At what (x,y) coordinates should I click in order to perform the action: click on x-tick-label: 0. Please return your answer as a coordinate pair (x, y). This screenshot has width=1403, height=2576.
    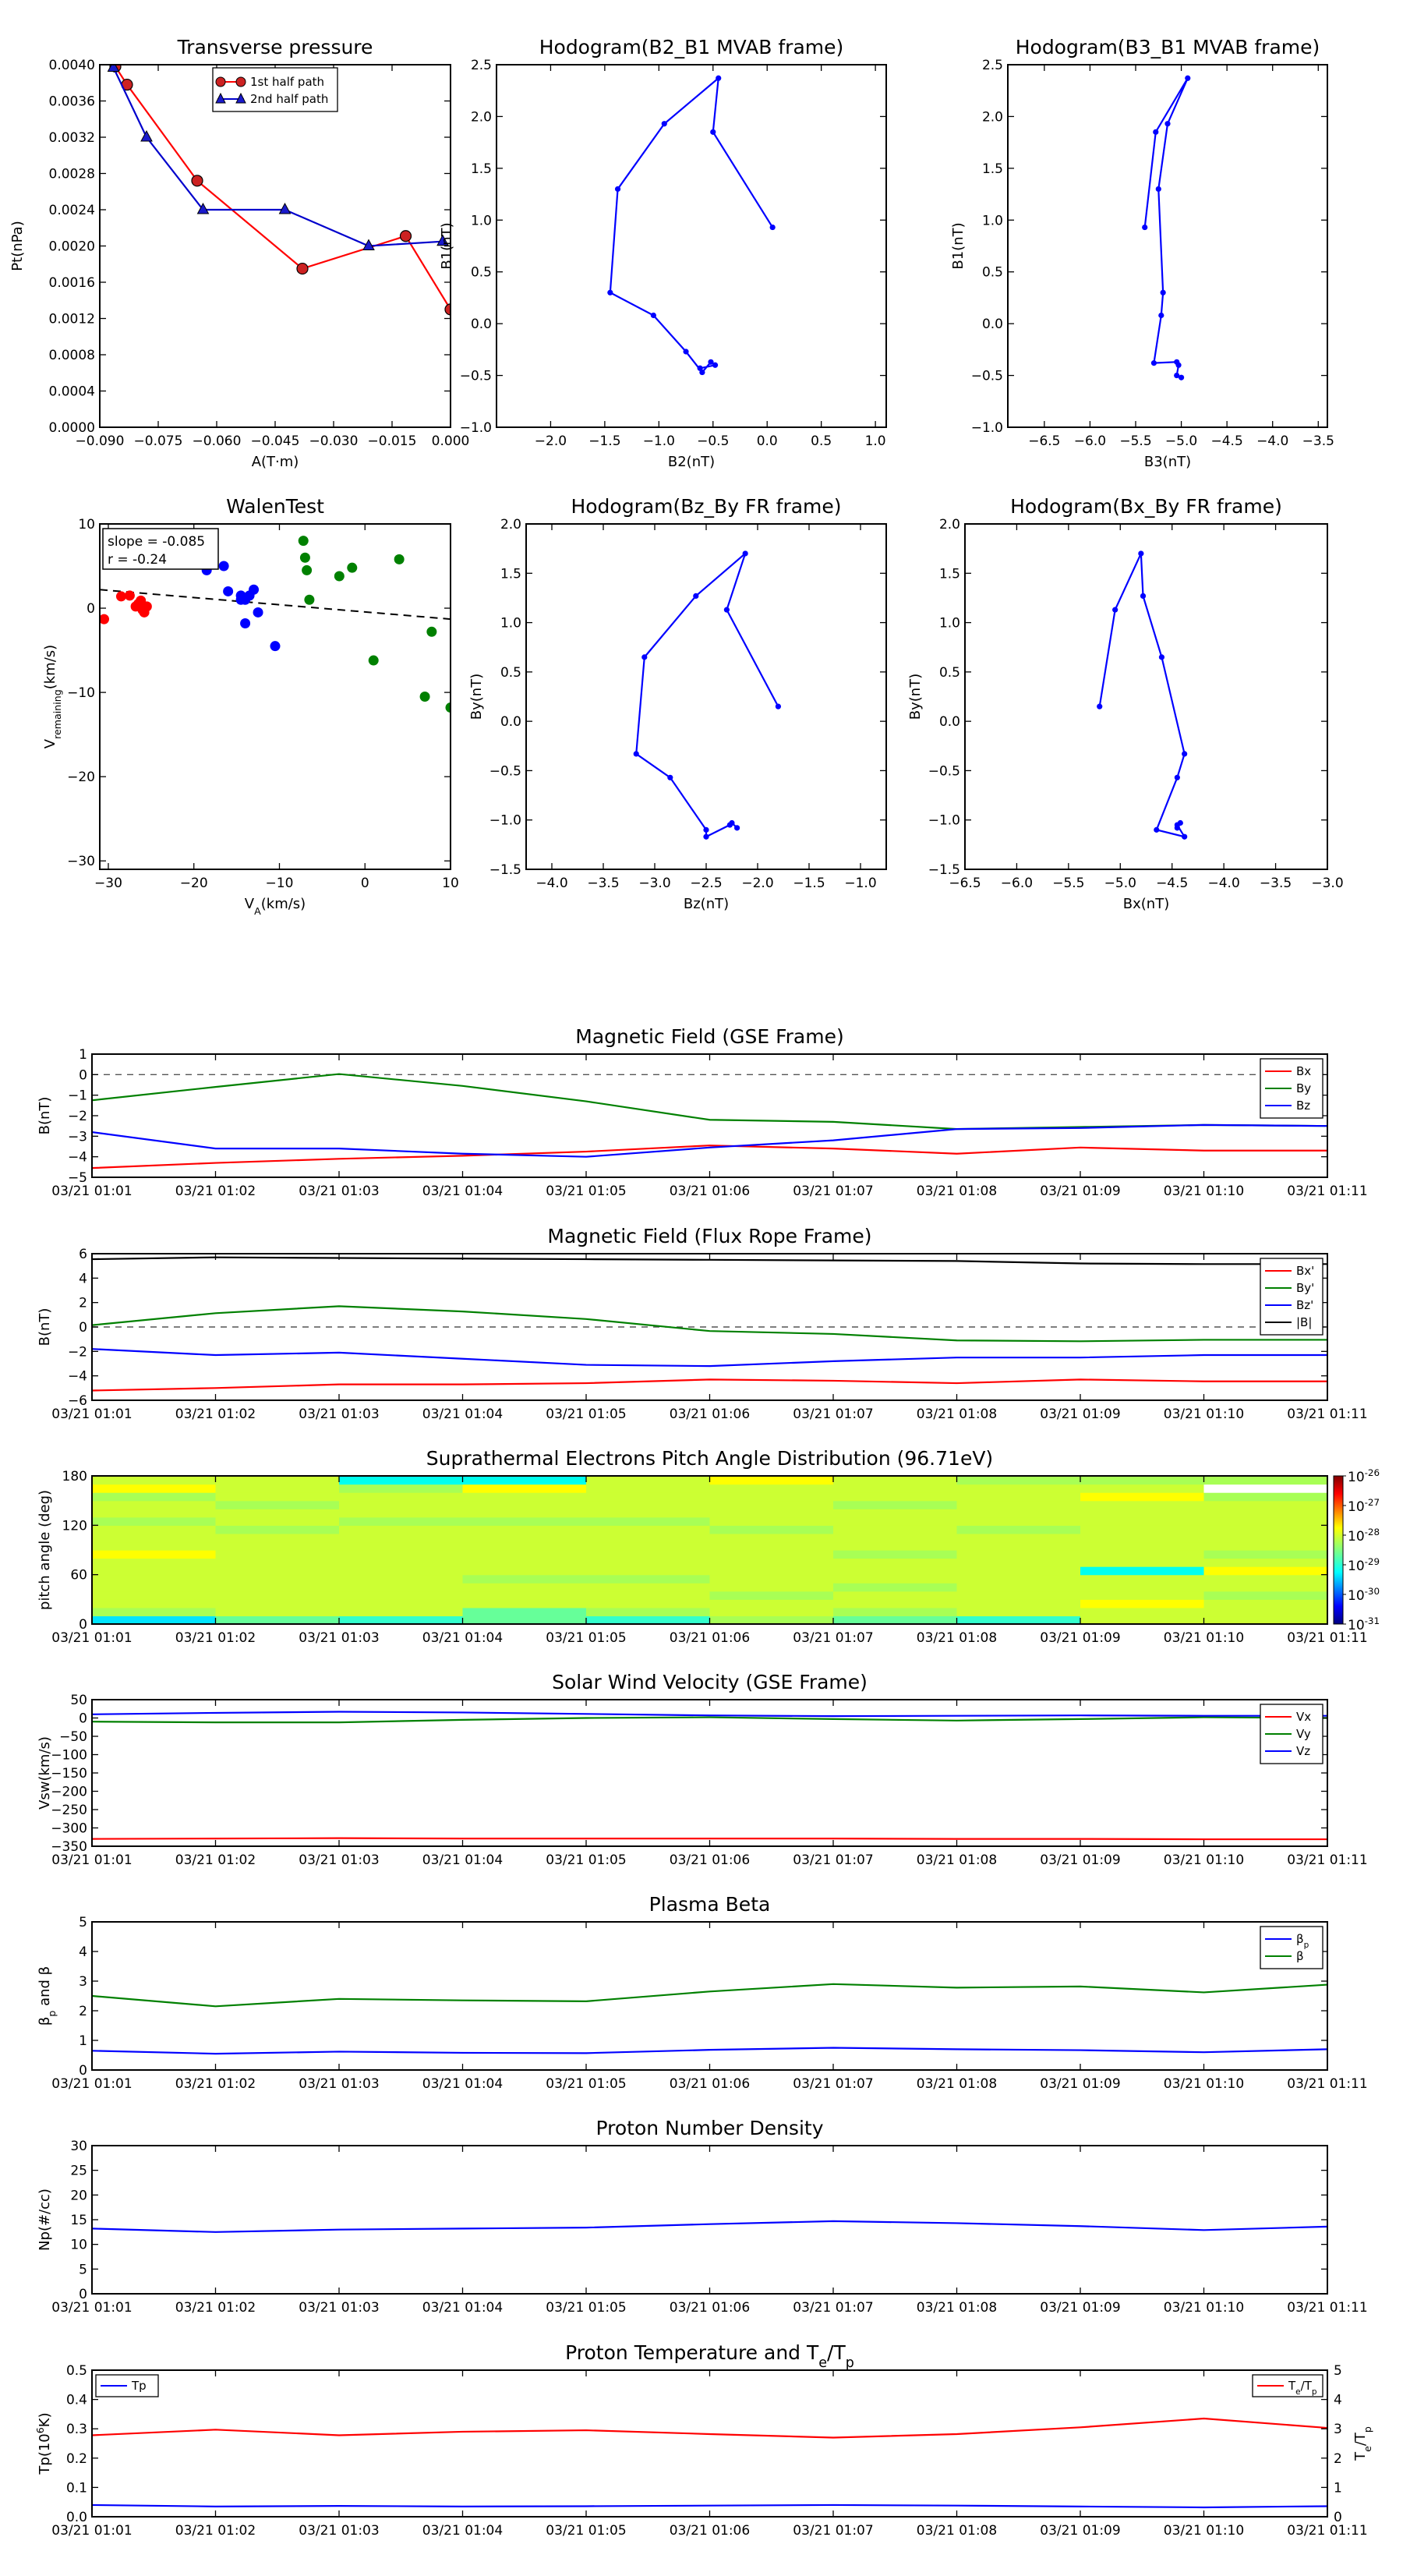
    Looking at the image, I should click on (365, 883).